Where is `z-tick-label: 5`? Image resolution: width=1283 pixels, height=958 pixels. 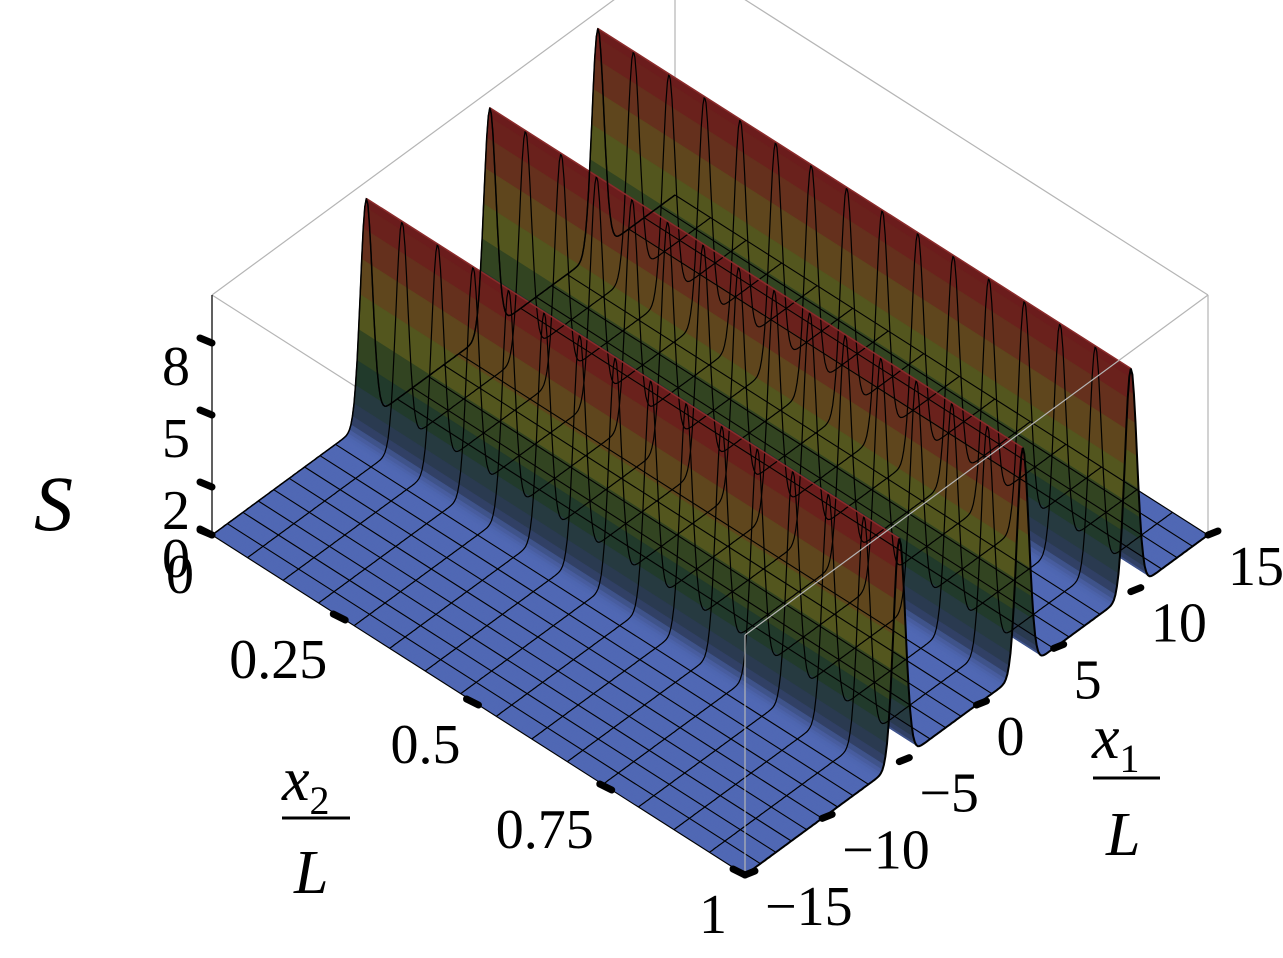
z-tick-label: 5 is located at coordinates (176, 439).